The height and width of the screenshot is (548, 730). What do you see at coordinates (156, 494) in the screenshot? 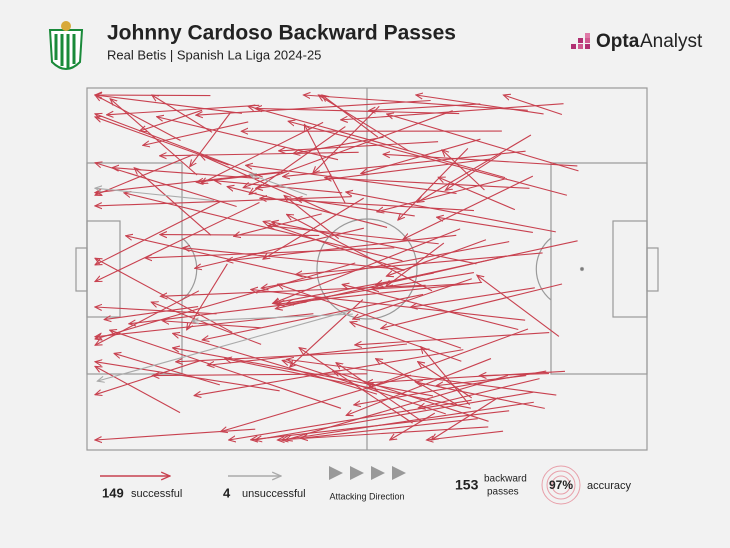
I see `legend-label: successful` at bounding box center [156, 494].